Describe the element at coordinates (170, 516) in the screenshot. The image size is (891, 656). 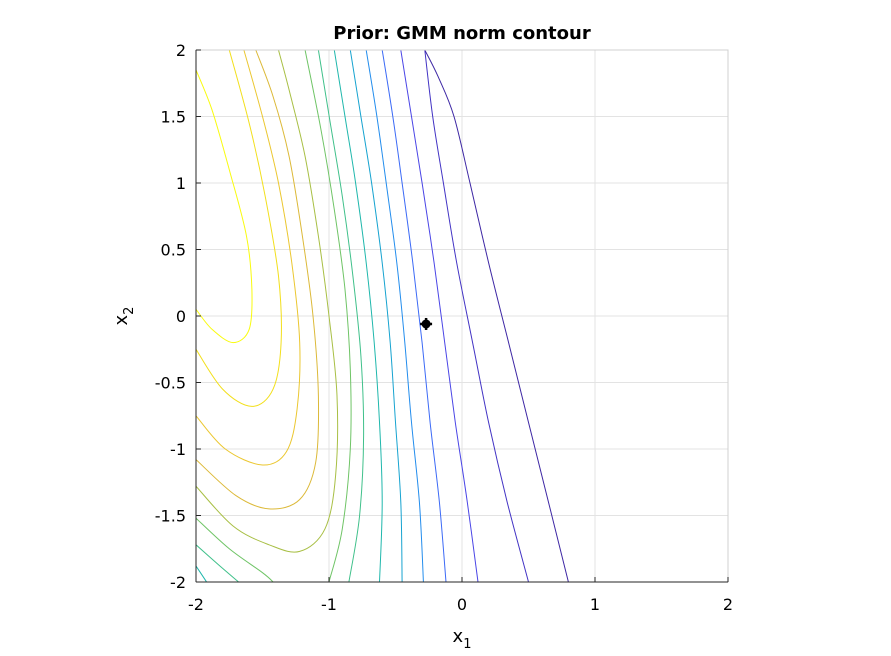
I see `y-tick-label: -1.5` at that location.